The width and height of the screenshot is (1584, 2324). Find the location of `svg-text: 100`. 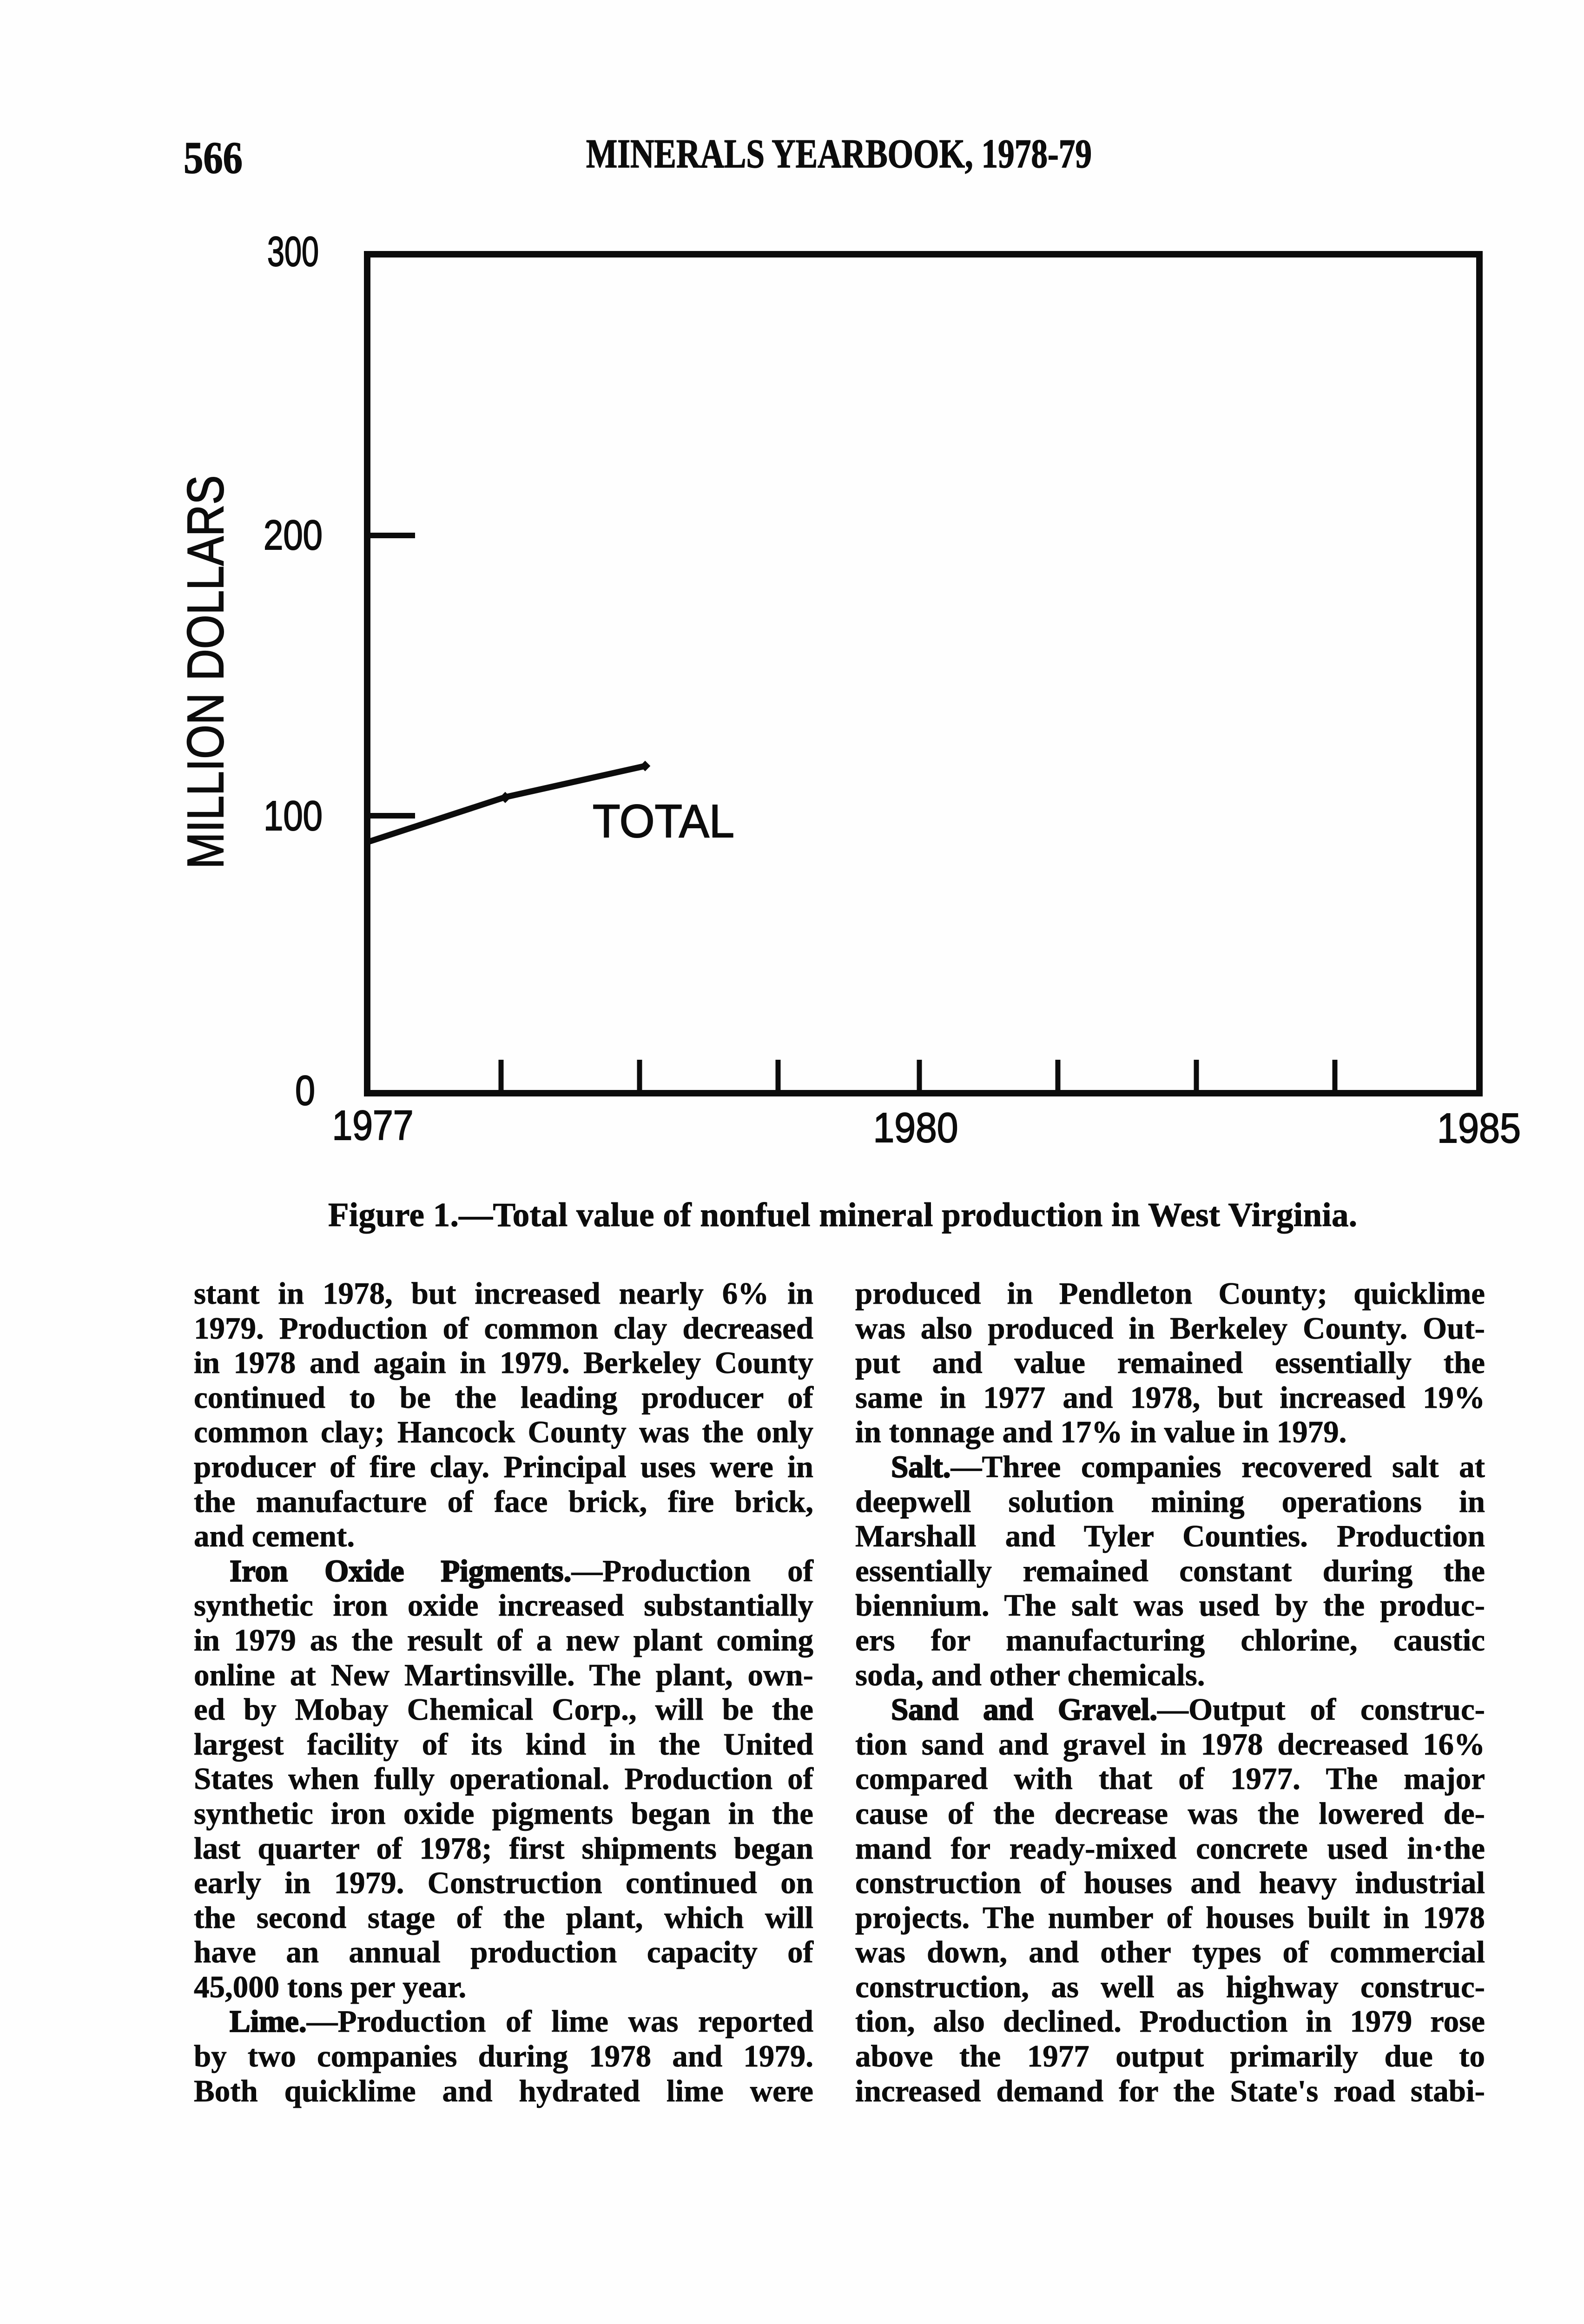

svg-text: 100 is located at coordinates (293, 816).